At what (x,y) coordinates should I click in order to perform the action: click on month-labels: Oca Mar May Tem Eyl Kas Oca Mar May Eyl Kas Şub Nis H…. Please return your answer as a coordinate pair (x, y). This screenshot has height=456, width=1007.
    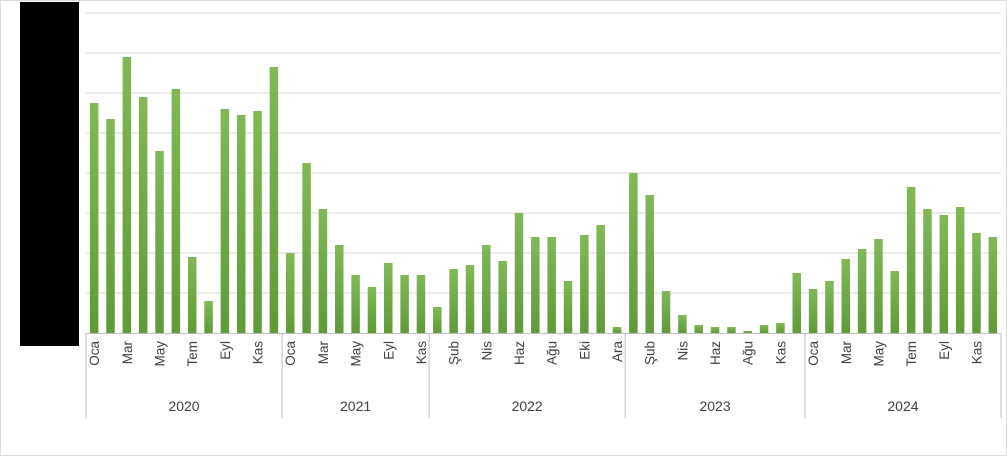
    Looking at the image, I should click on (535, 353).